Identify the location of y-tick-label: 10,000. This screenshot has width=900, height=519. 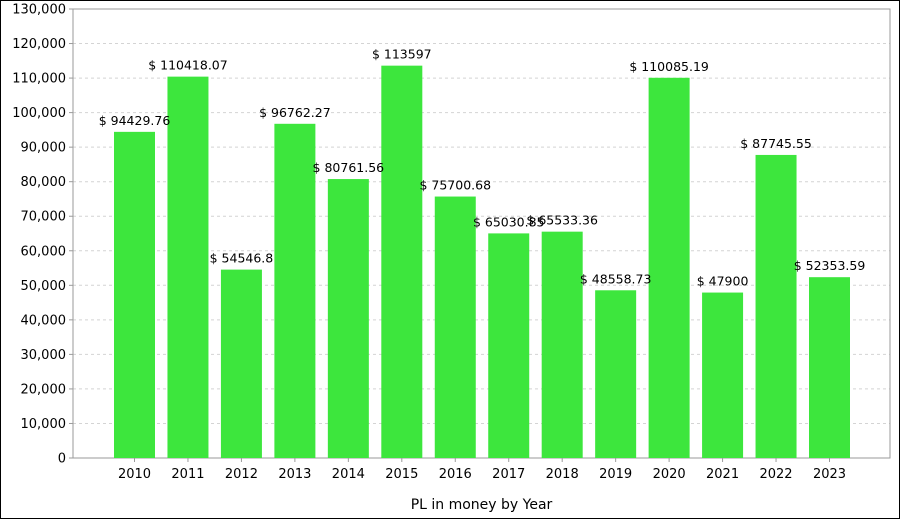
(44, 424).